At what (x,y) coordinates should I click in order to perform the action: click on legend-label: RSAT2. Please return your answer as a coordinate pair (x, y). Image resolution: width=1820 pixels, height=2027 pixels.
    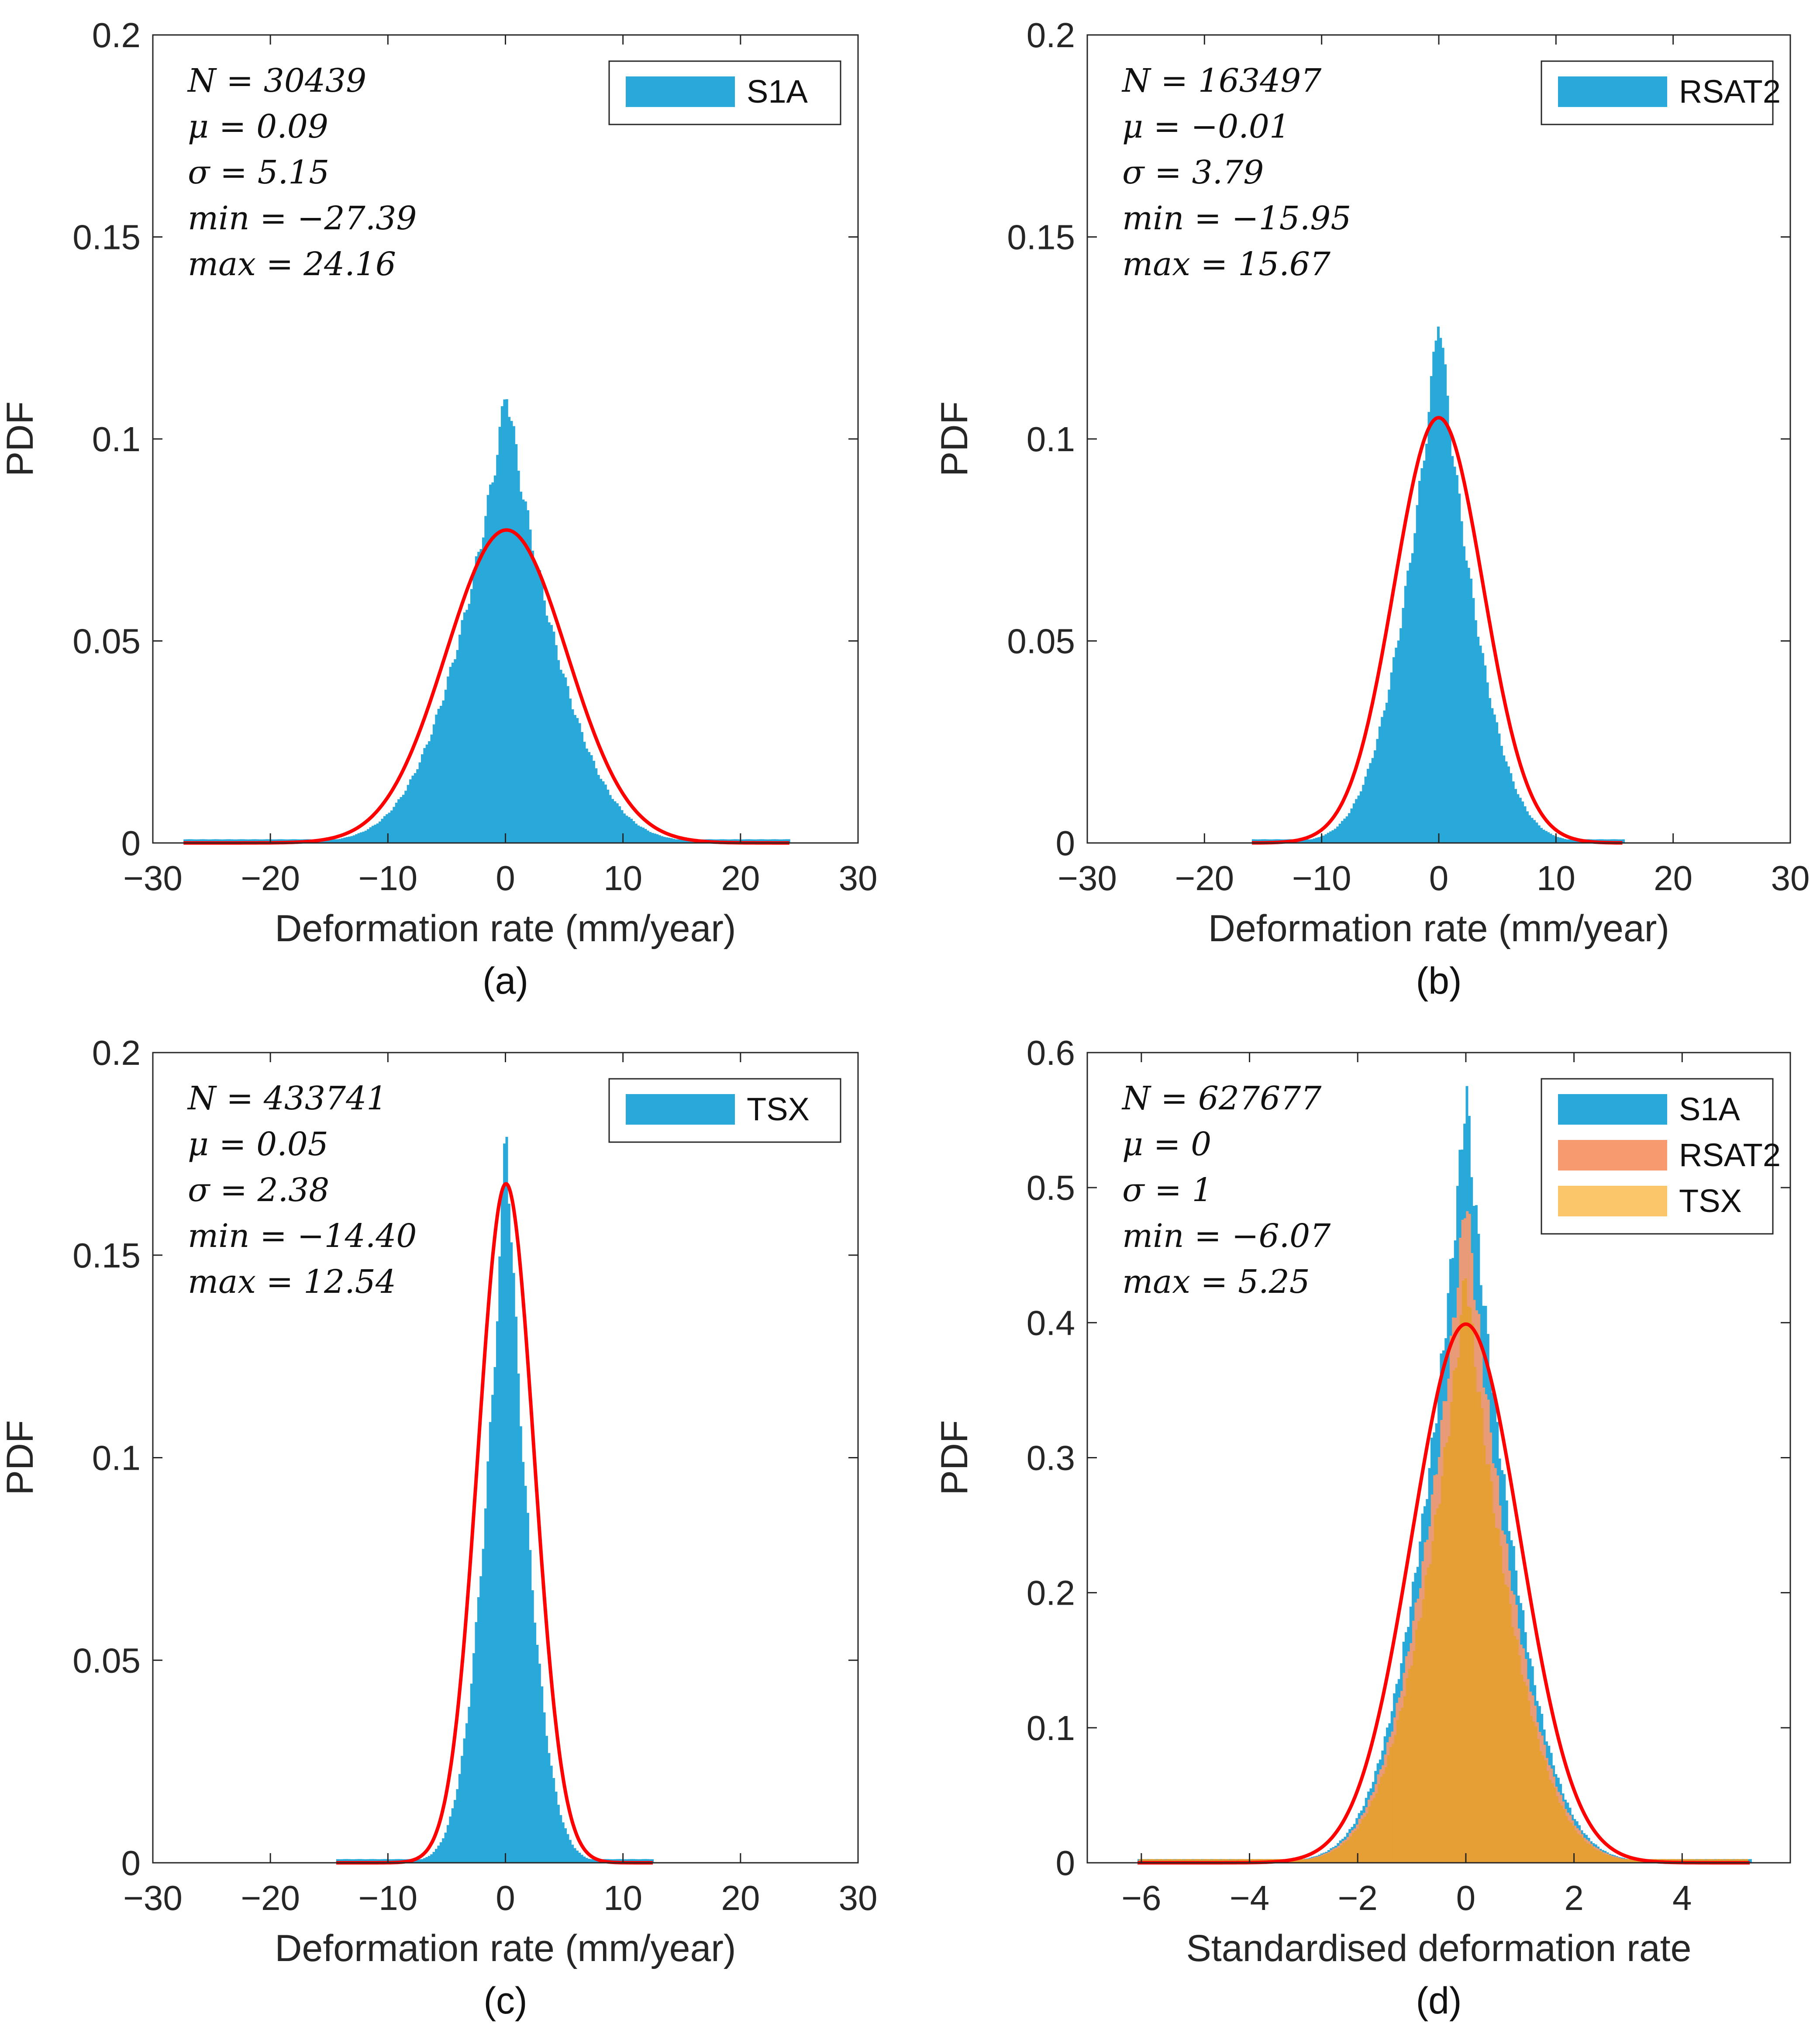
    Looking at the image, I should click on (1730, 91).